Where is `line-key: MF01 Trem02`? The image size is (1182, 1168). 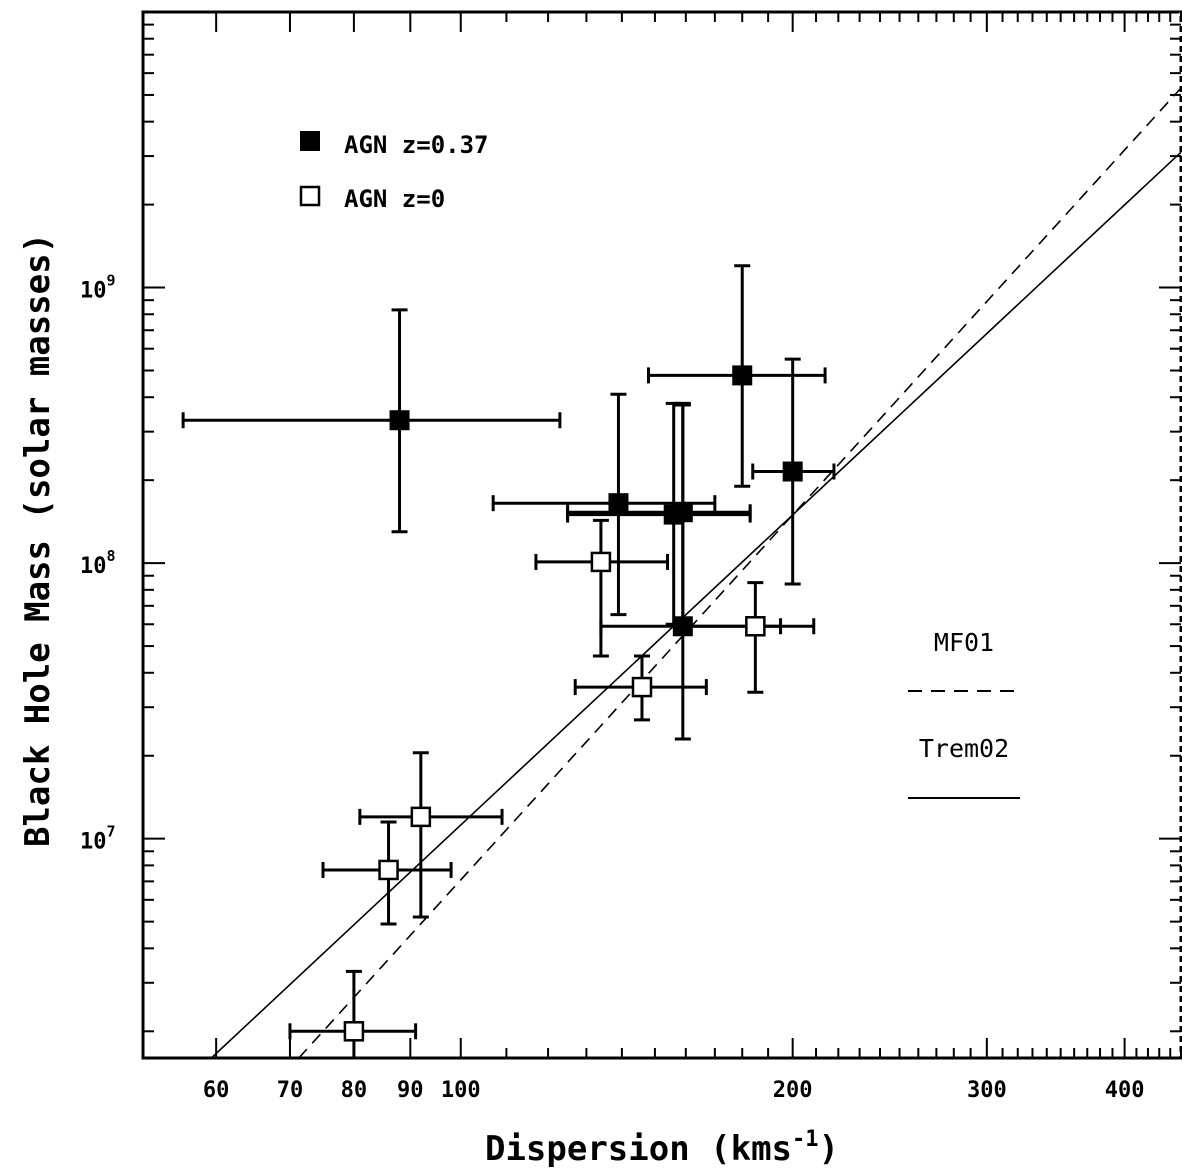
line-key: MF01 Trem02 is located at coordinates (964, 713).